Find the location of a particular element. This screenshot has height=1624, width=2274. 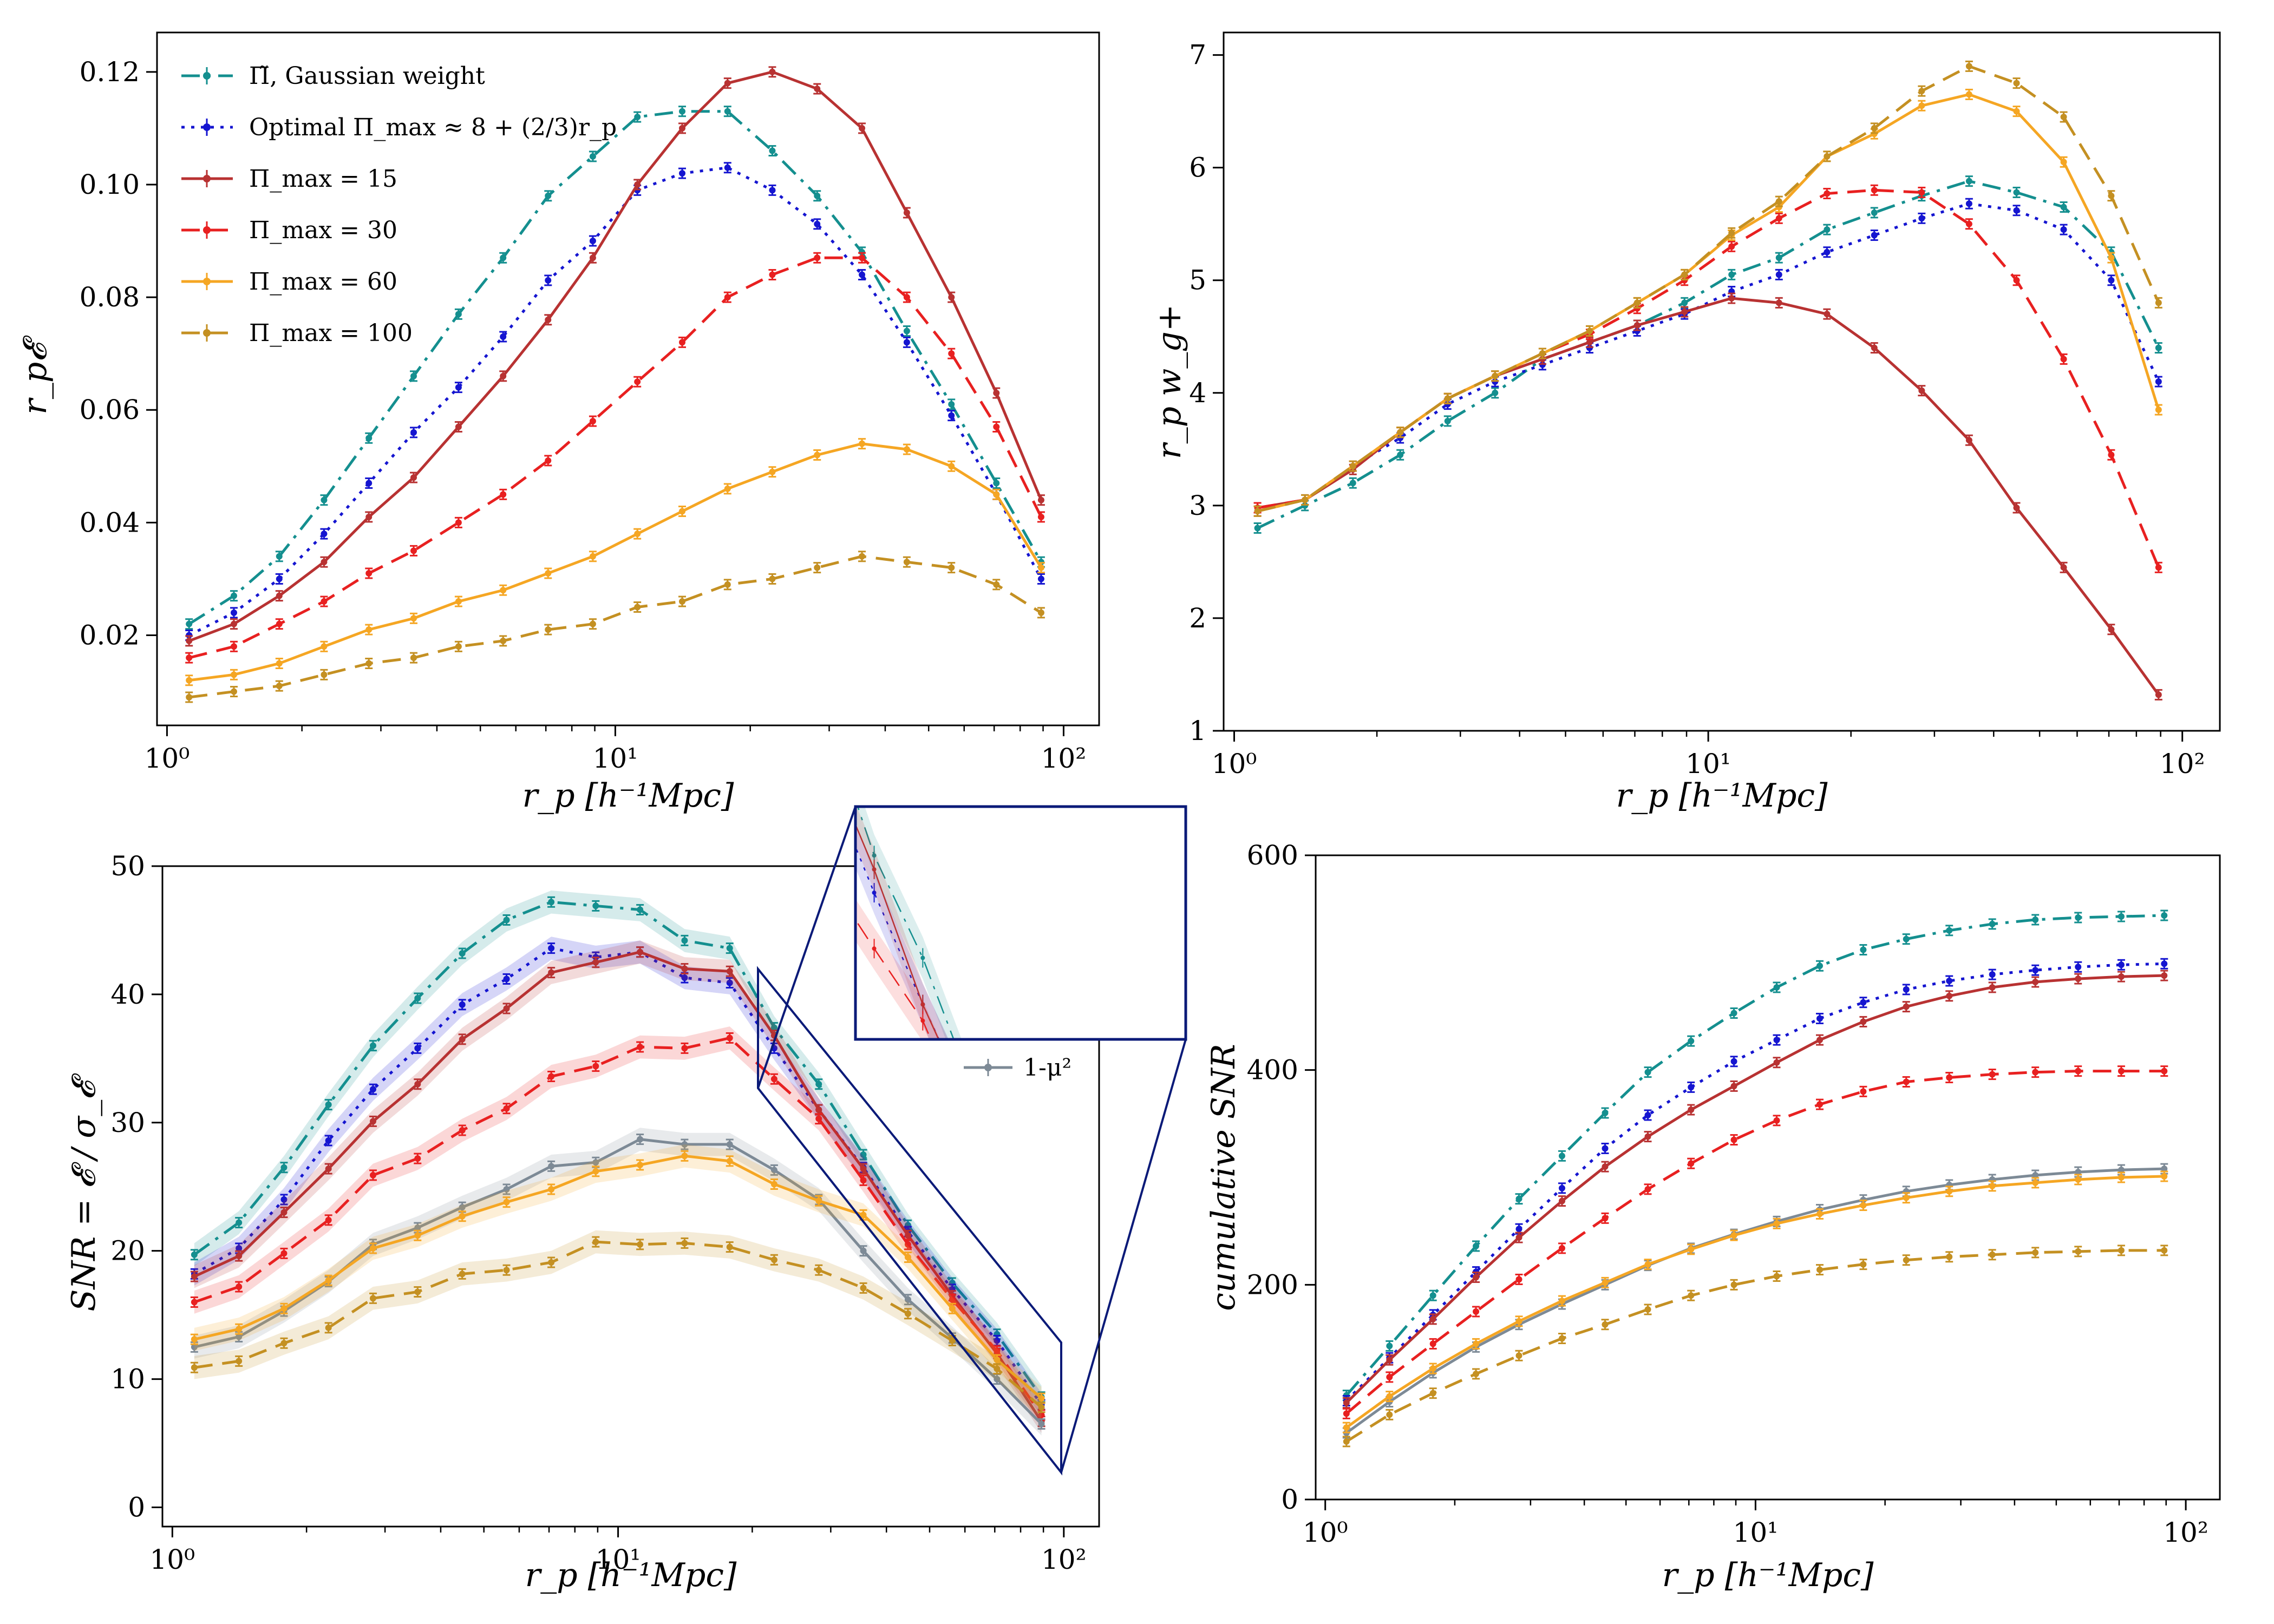

uncertainty-band is located at coordinates (618, 1277).